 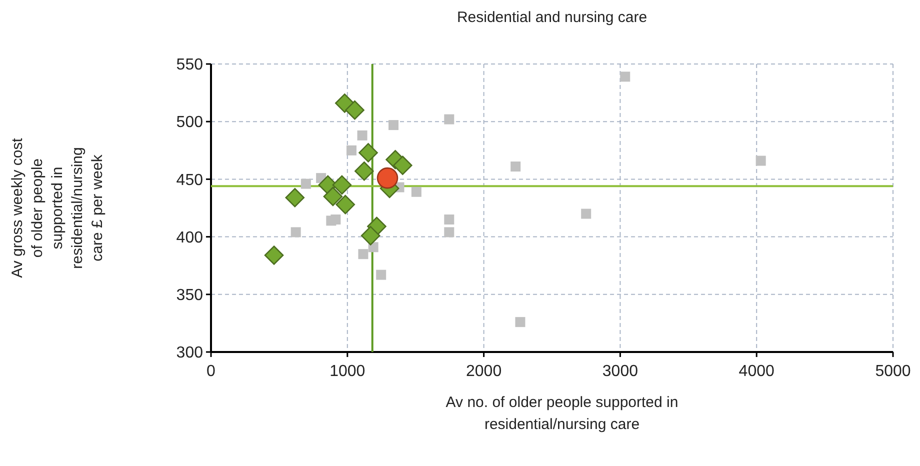 What do you see at coordinates (190, 353) in the screenshot?
I see `y-tick-label: 300` at bounding box center [190, 353].